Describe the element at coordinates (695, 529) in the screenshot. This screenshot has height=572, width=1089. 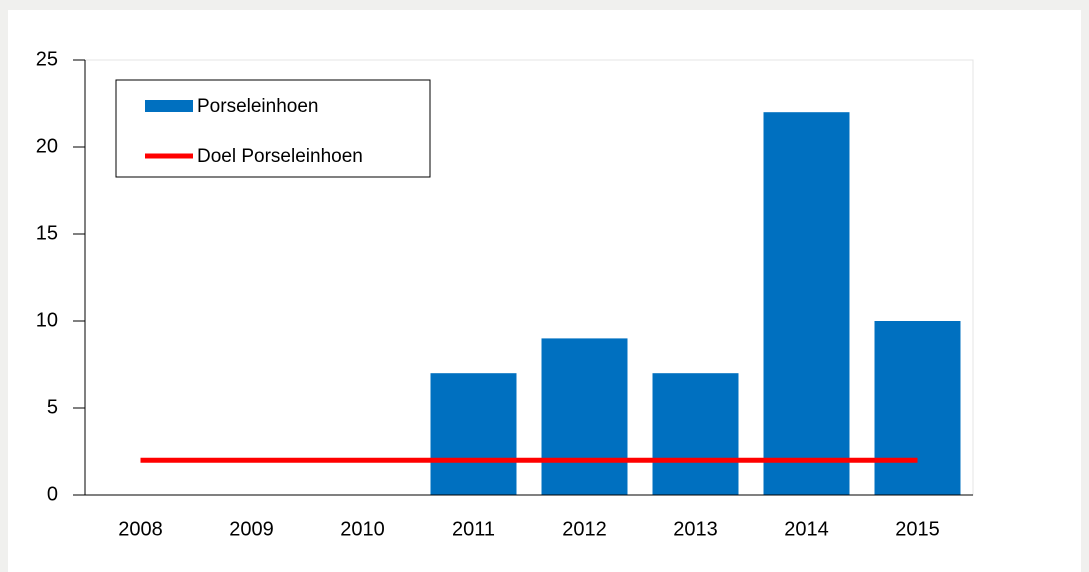
I see `x-tick-label: 2013` at that location.